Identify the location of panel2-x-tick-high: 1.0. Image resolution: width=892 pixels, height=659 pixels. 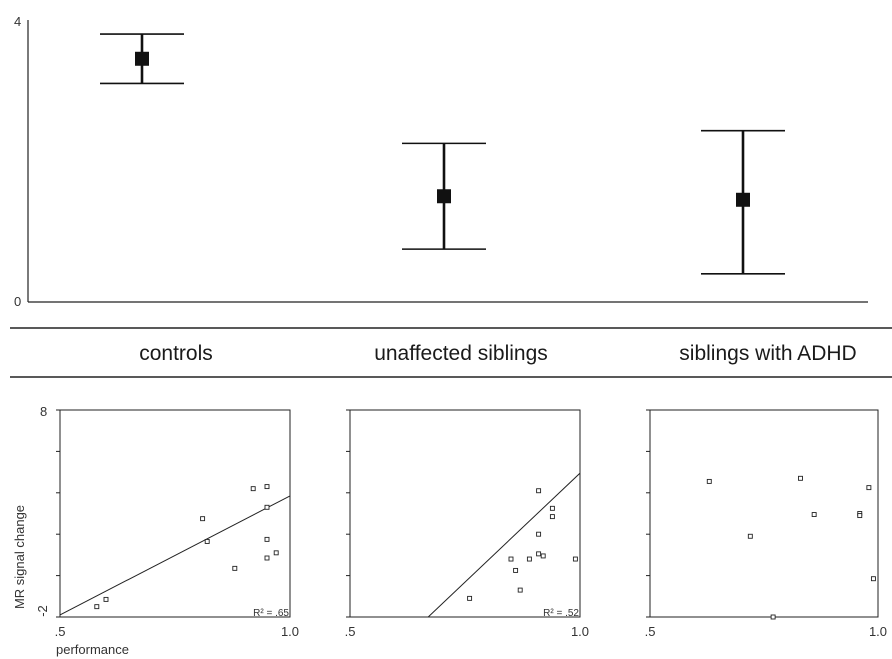
(580, 631).